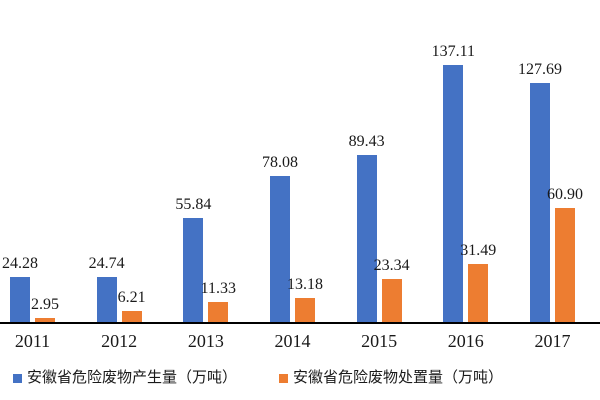  I want to click on bar-value-label-disposal-2011: 2.95, so click(45, 304).